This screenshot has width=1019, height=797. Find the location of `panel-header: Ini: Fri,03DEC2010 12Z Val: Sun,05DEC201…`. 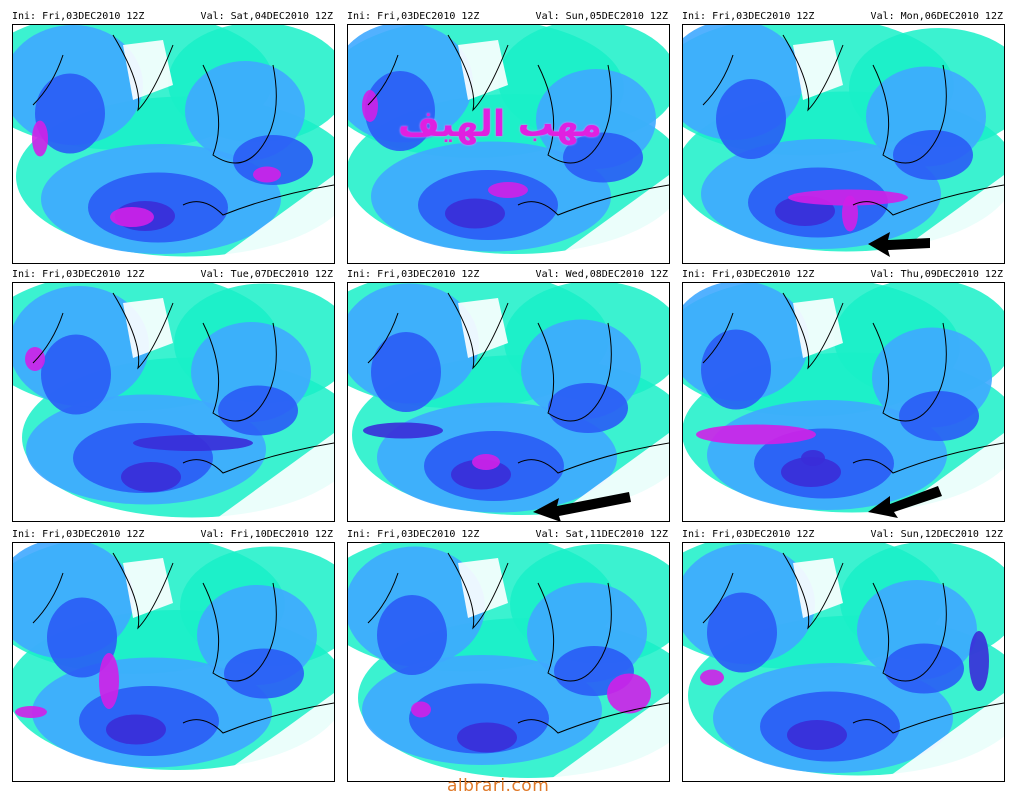

panel-header: Ini: Fri,03DEC2010 12Z Val: Sun,05DEC201… is located at coordinates (509, 17).